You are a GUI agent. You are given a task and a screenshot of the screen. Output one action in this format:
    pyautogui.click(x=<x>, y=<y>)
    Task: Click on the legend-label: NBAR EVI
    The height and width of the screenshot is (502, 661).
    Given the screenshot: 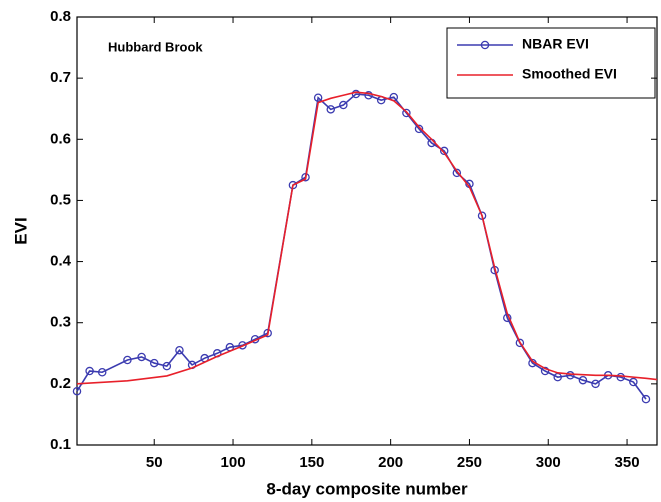 What is the action you would take?
    pyautogui.click(x=555, y=44)
    